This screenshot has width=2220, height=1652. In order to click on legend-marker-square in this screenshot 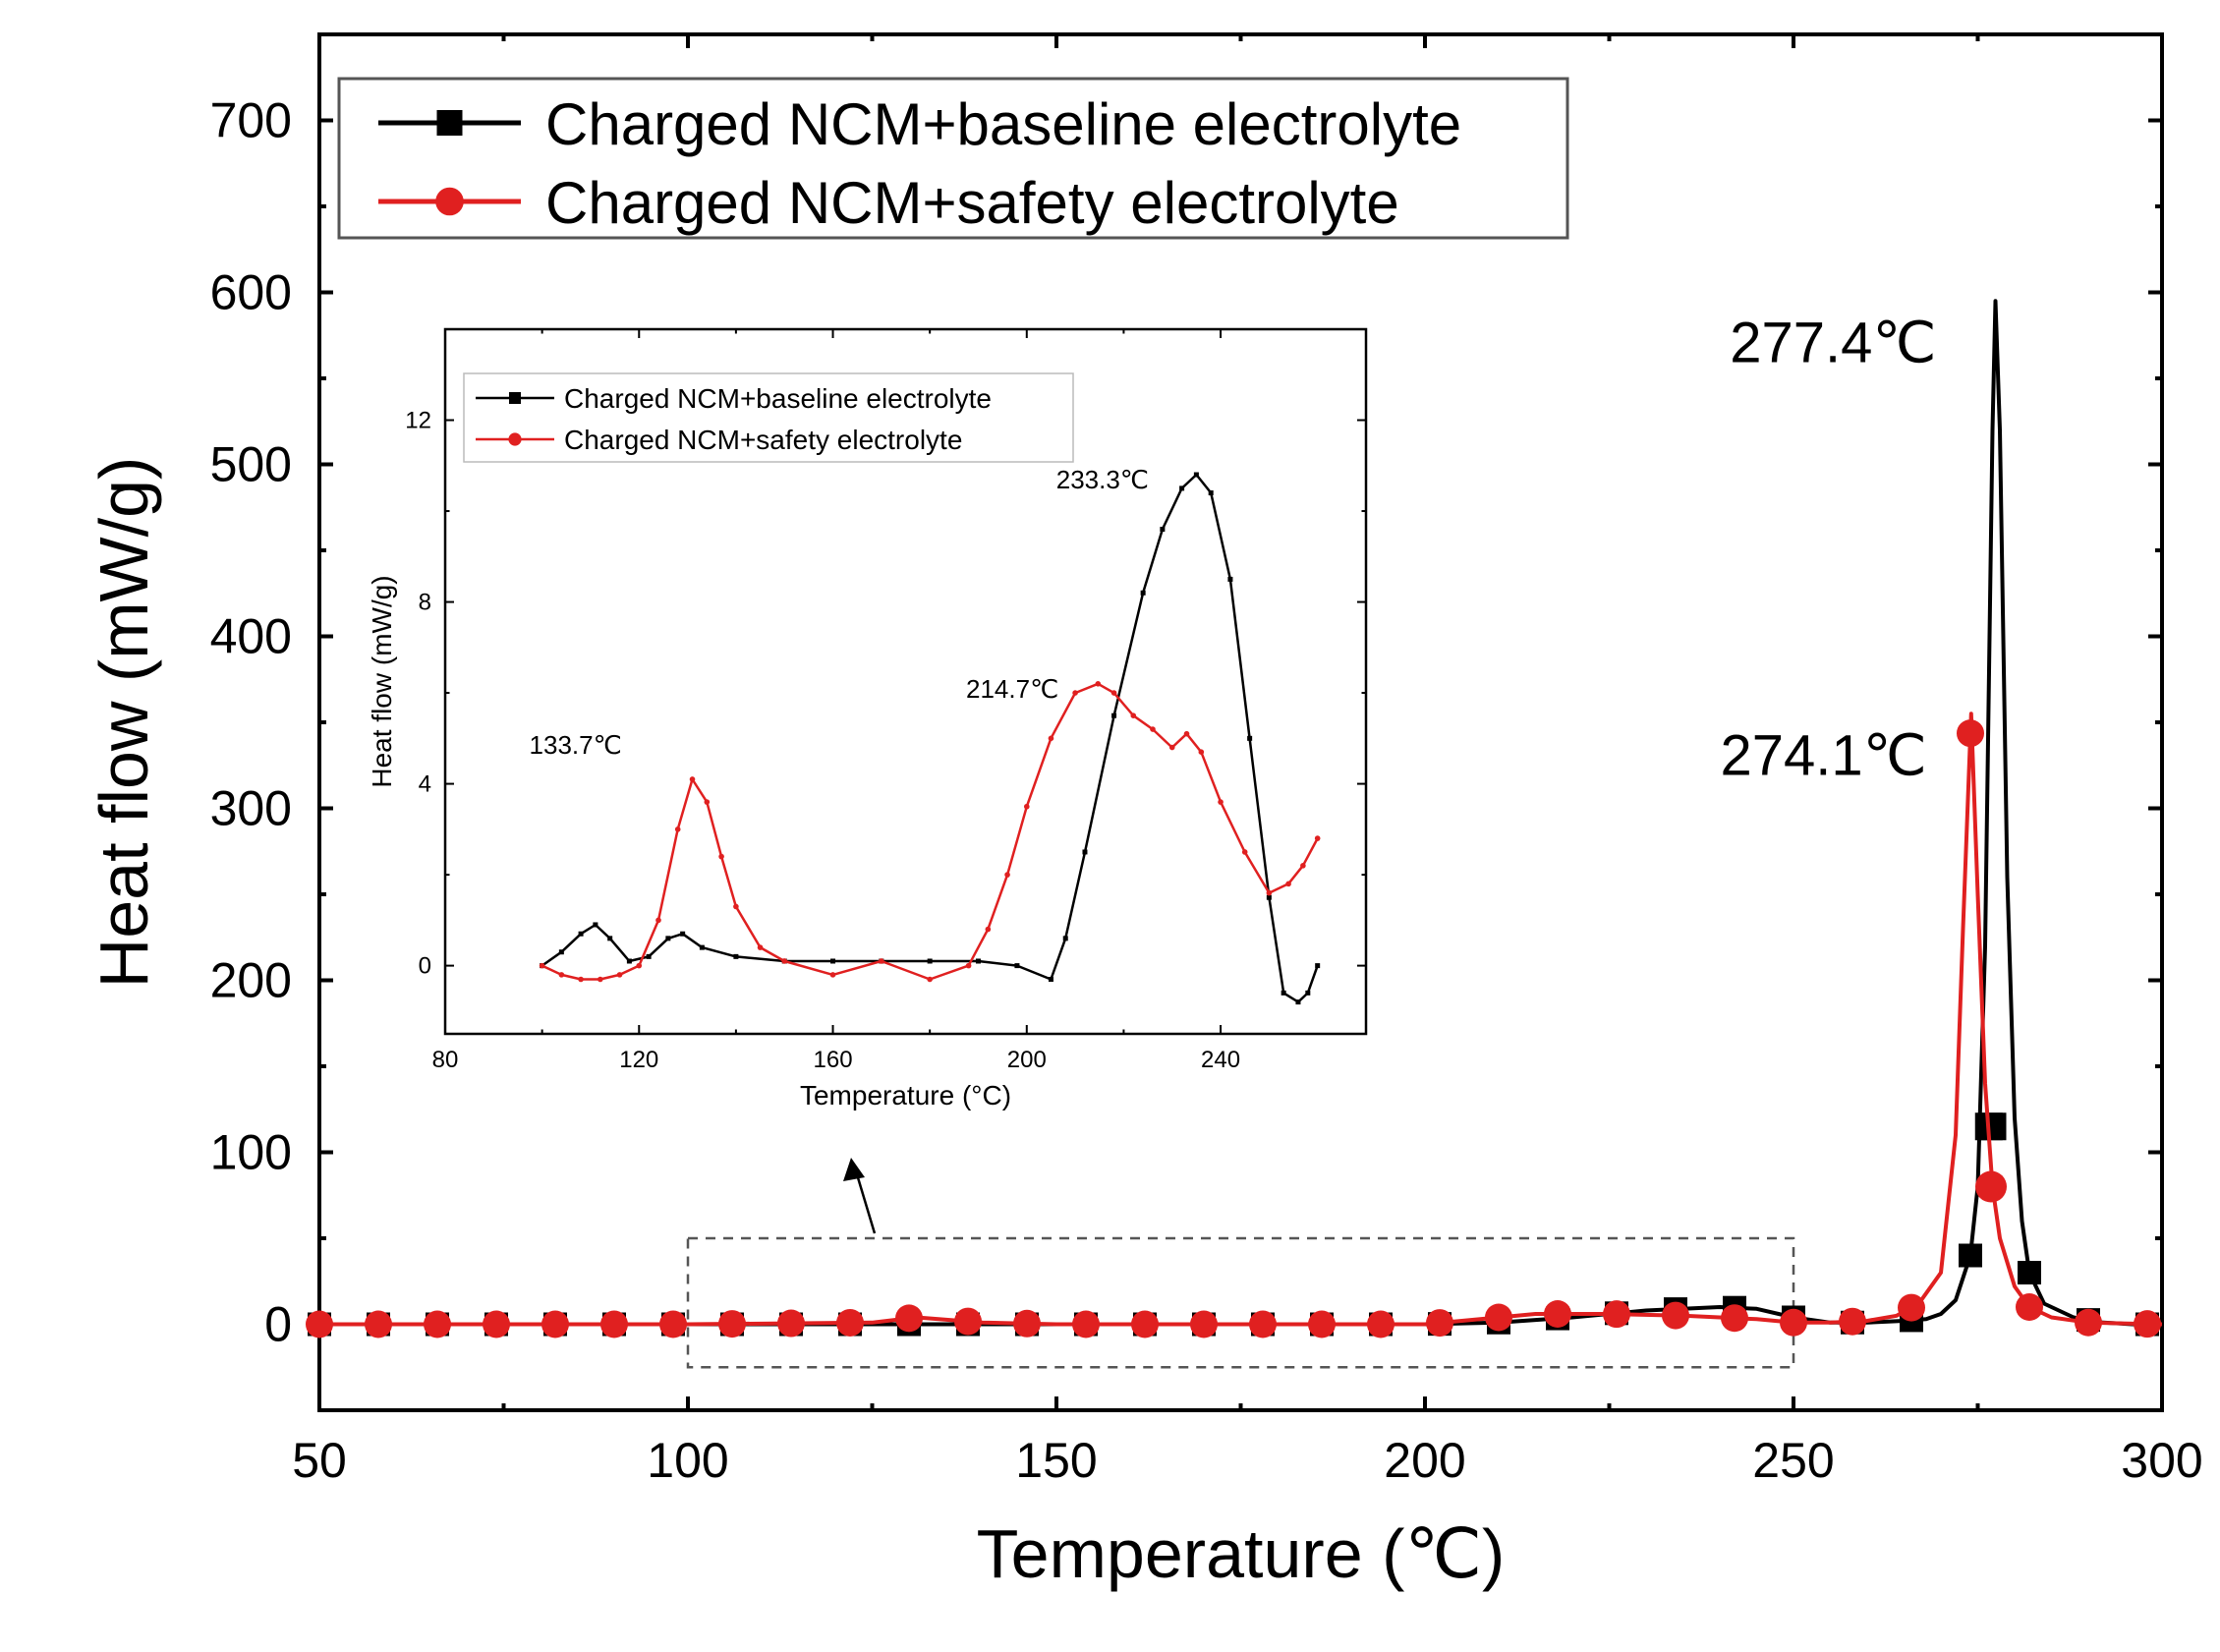, I will do `click(515, 398)`.